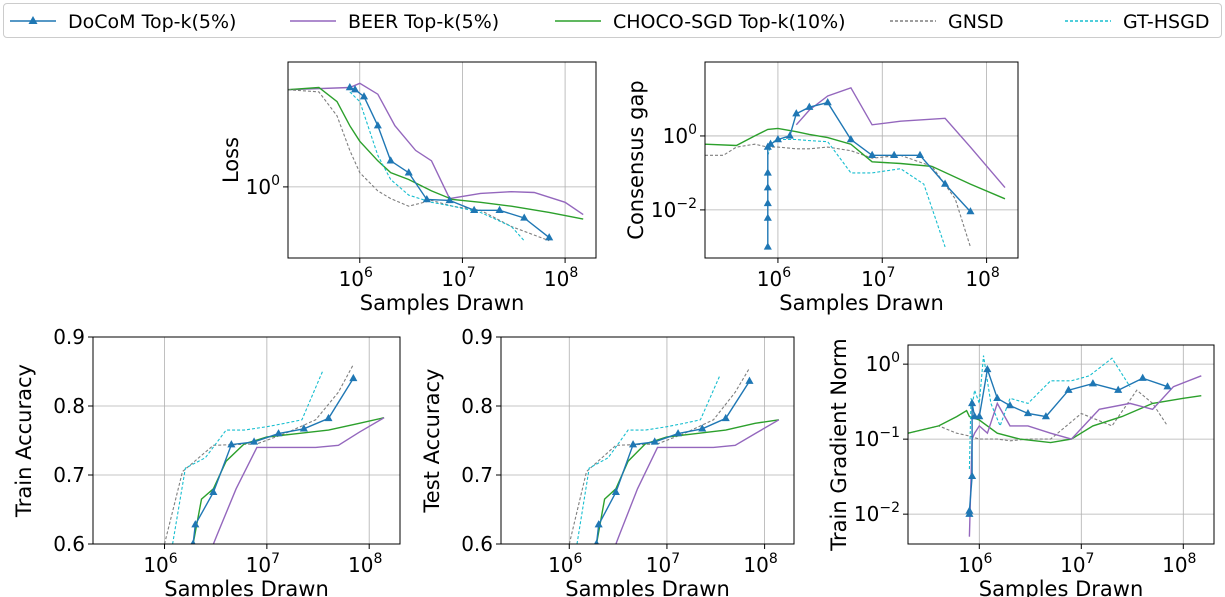 The width and height of the screenshot is (1225, 597). What do you see at coordinates (869, 174) in the screenshot?
I see `series-line-docom` at bounding box center [869, 174].